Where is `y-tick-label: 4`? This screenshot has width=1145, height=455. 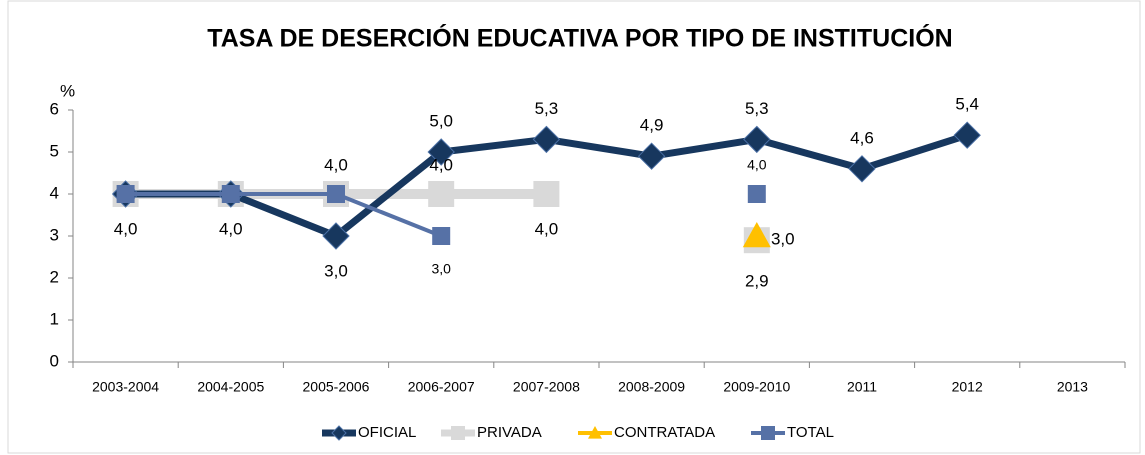
y-tick-label: 4 is located at coordinates (54, 192).